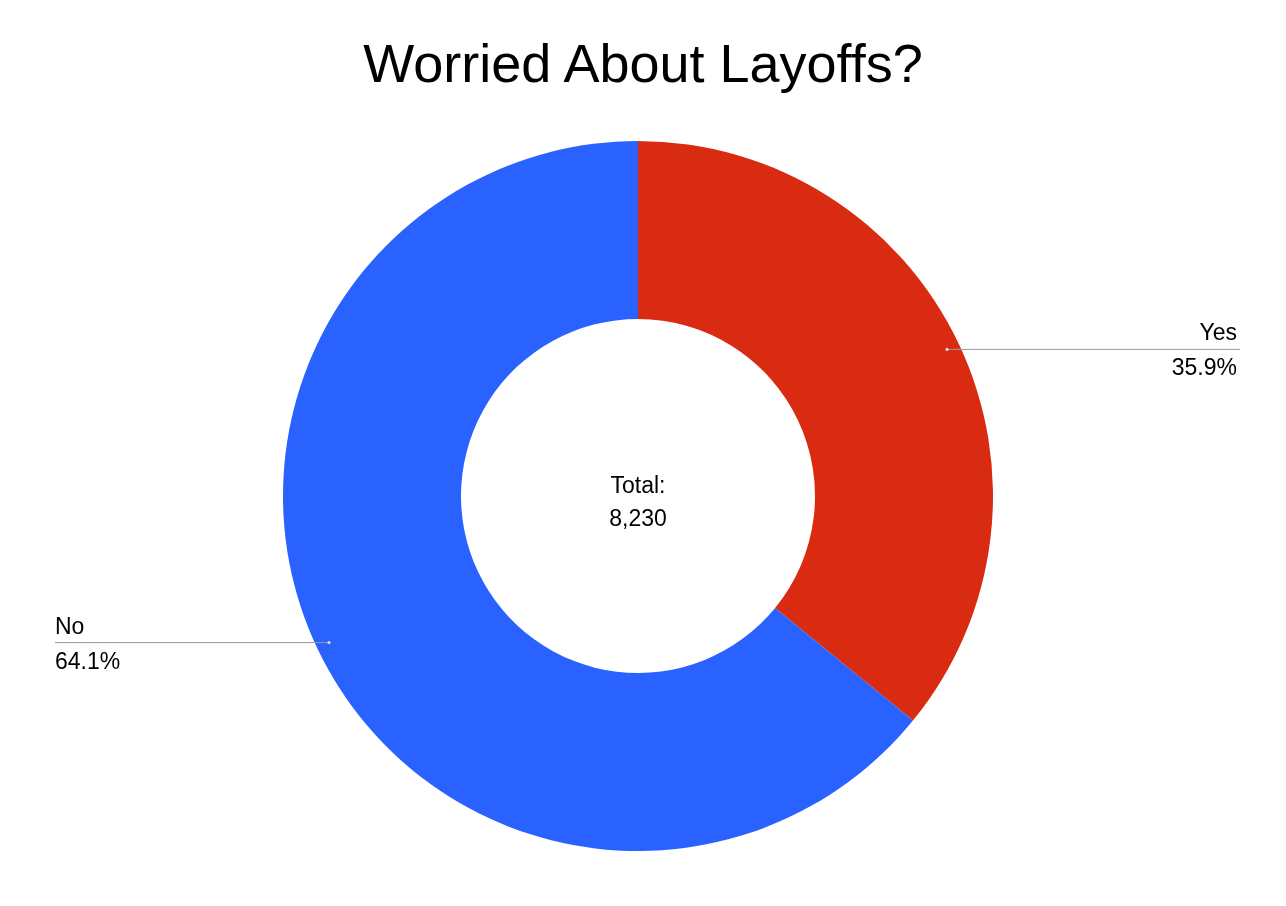  I want to click on slice-label: Yes, so click(1218, 332).